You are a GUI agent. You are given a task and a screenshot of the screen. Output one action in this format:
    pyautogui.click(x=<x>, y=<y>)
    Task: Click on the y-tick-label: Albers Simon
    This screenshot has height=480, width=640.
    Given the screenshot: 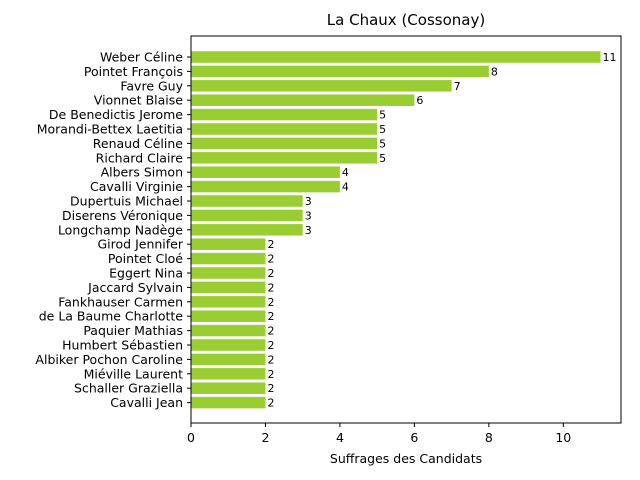 What is the action you would take?
    pyautogui.click(x=142, y=172)
    